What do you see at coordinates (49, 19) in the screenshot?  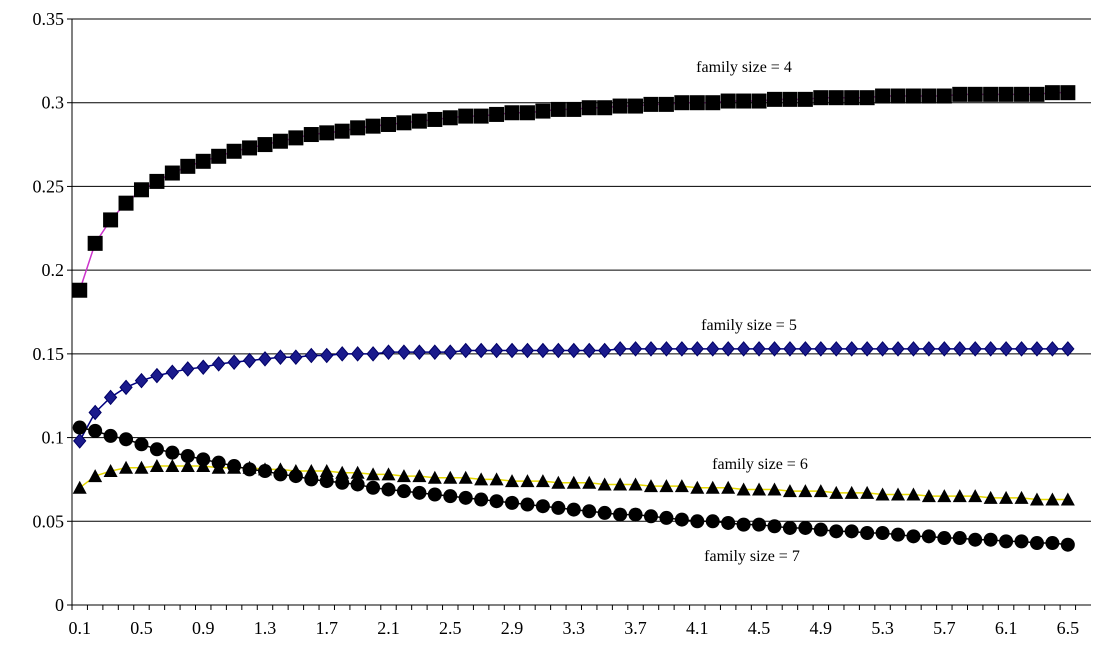 I see `y-tick-label: 0.35` at bounding box center [49, 19].